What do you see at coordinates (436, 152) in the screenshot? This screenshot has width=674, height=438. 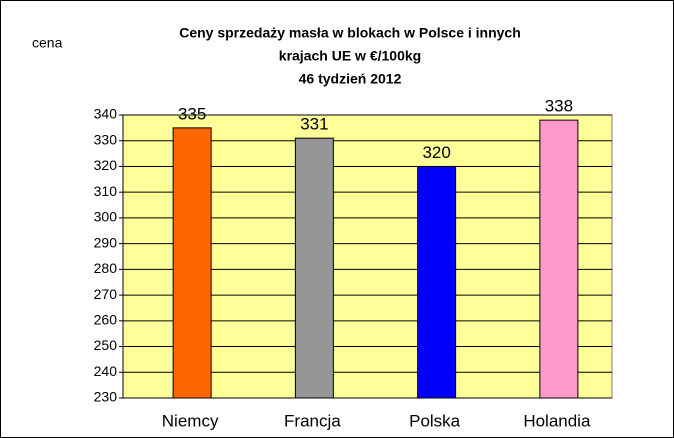 I see `data-label: 320` at bounding box center [436, 152].